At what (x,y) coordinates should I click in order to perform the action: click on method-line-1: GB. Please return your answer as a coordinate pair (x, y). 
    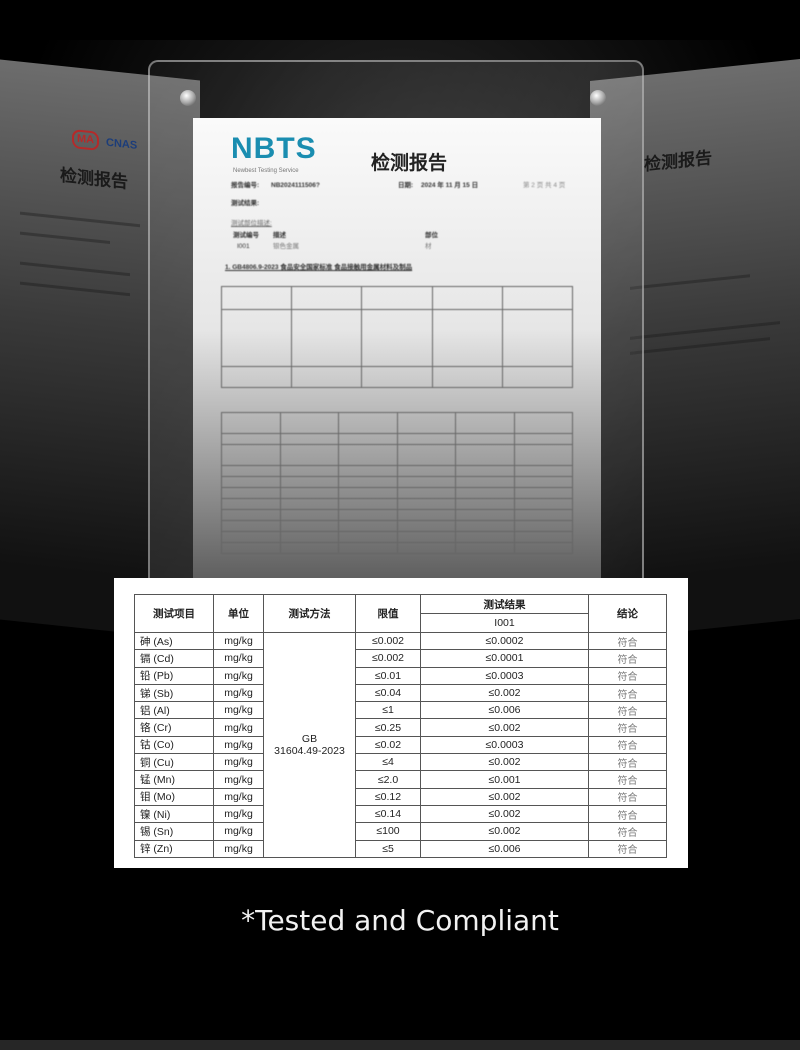
    Looking at the image, I should click on (309, 738).